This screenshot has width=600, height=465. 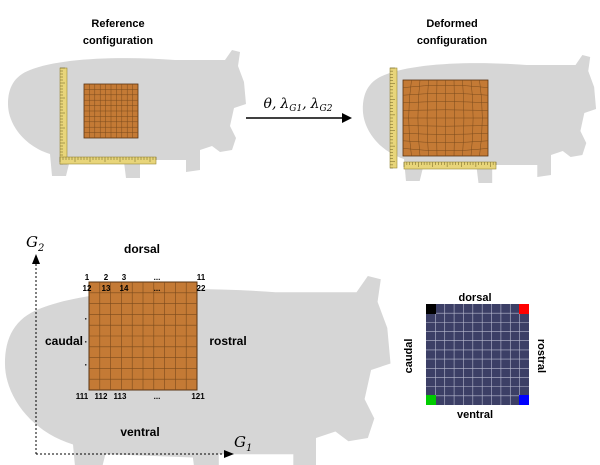 I want to click on node-label-row1: 1, so click(x=87, y=277).